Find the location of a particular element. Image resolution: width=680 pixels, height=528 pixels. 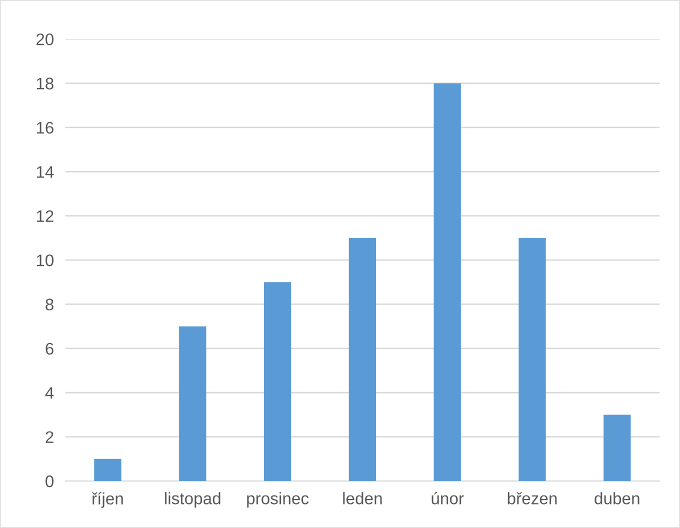

y-tick-label: 8 is located at coordinates (50, 304).